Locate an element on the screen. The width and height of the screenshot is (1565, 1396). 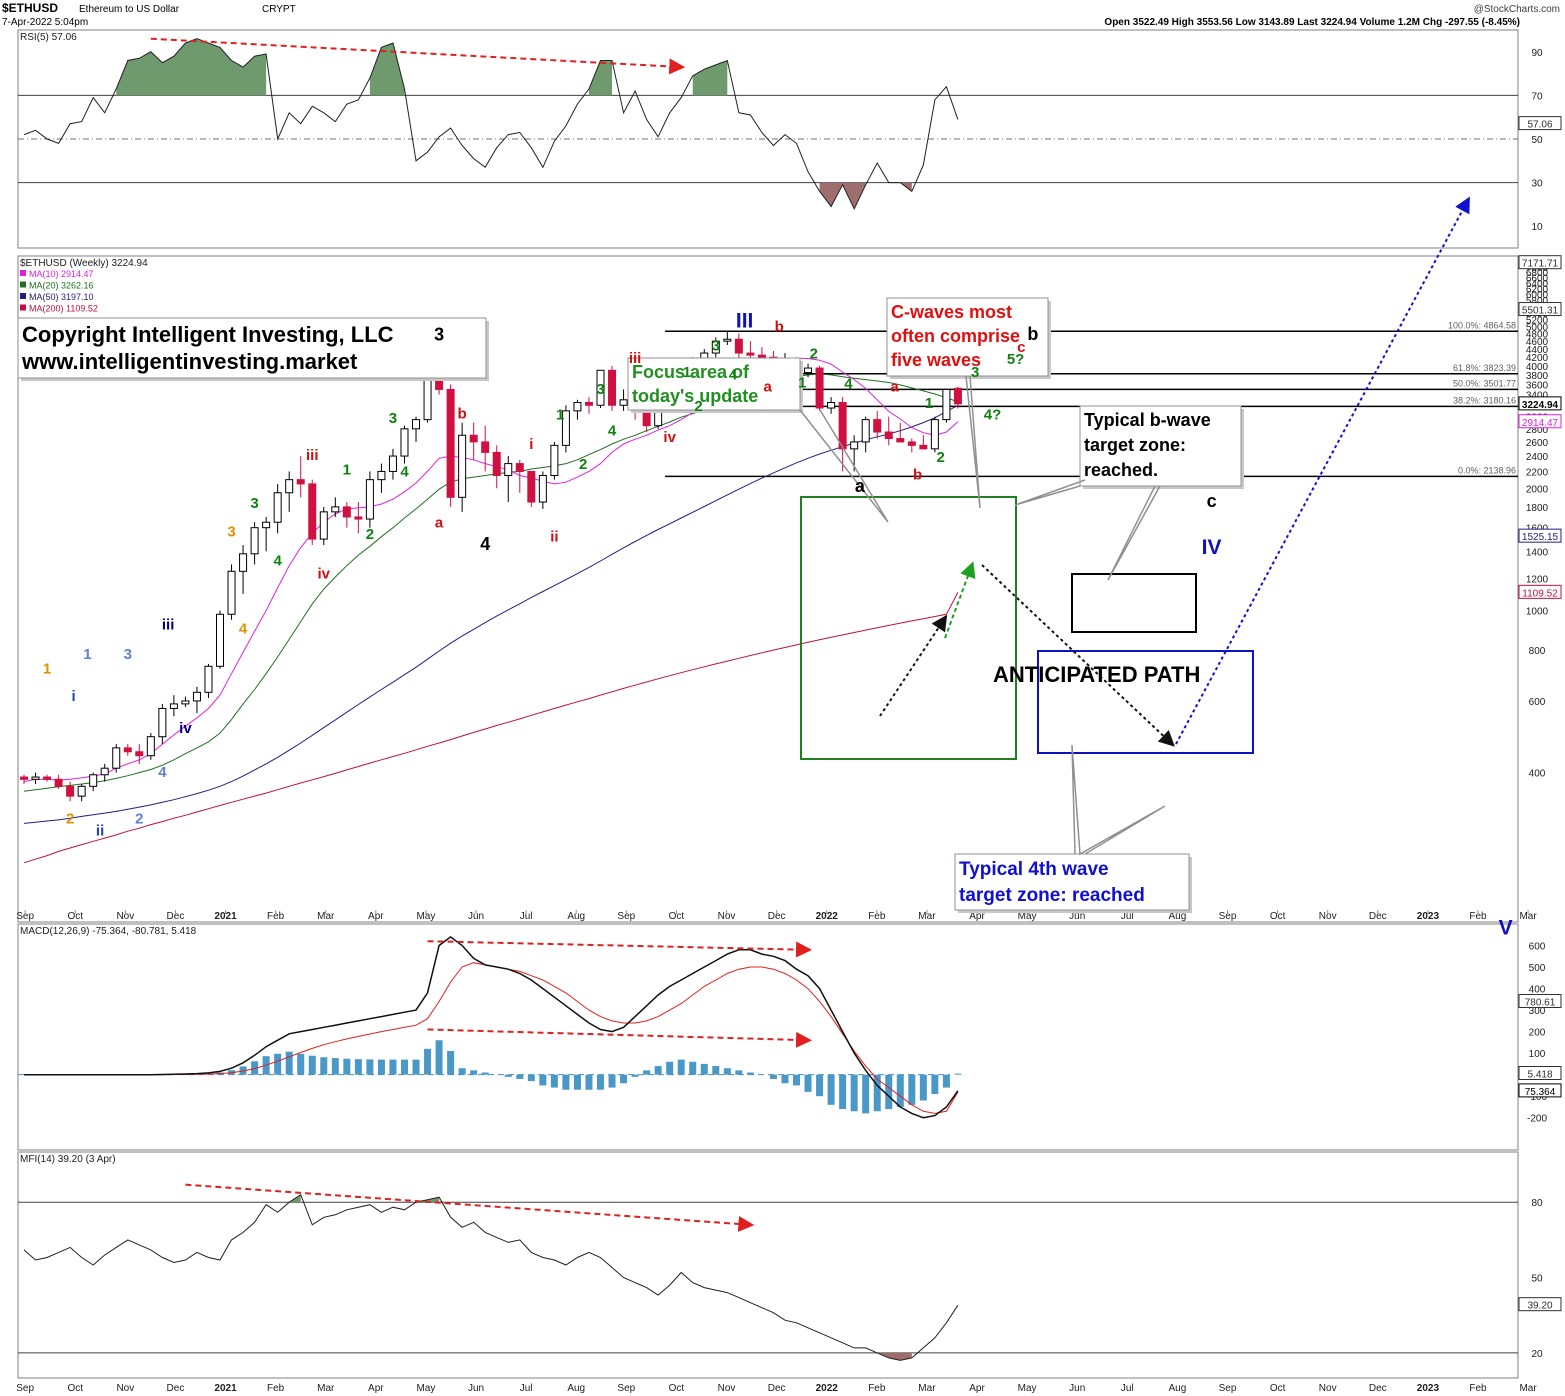
macd-right-label: 780.61 is located at coordinates (1540, 1002).